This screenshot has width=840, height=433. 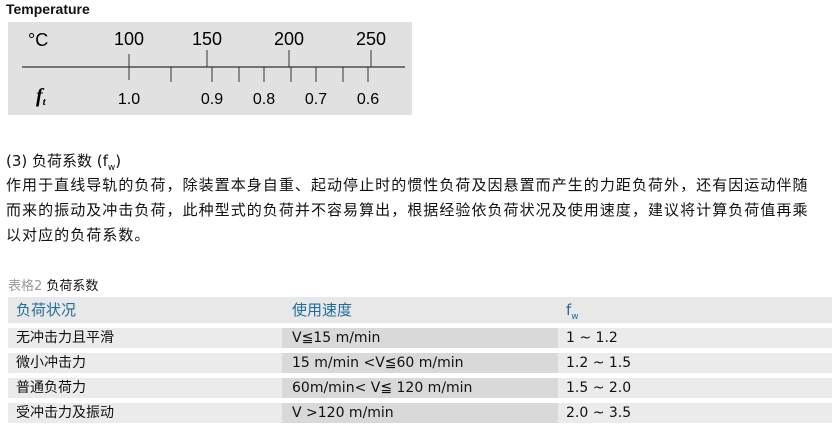 I want to click on temp-tick-label: 200, so click(x=289, y=39).